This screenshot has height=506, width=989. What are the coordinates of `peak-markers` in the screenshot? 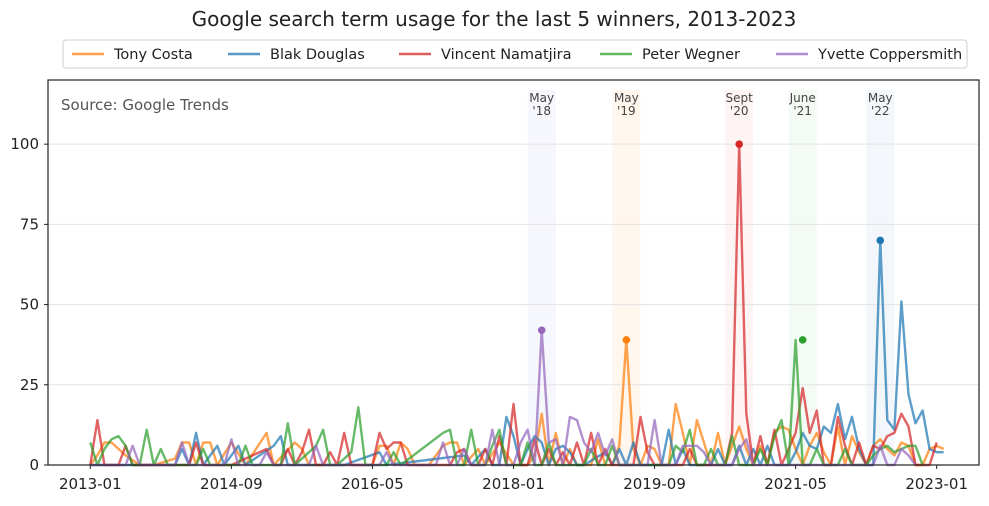 It's located at (711, 242).